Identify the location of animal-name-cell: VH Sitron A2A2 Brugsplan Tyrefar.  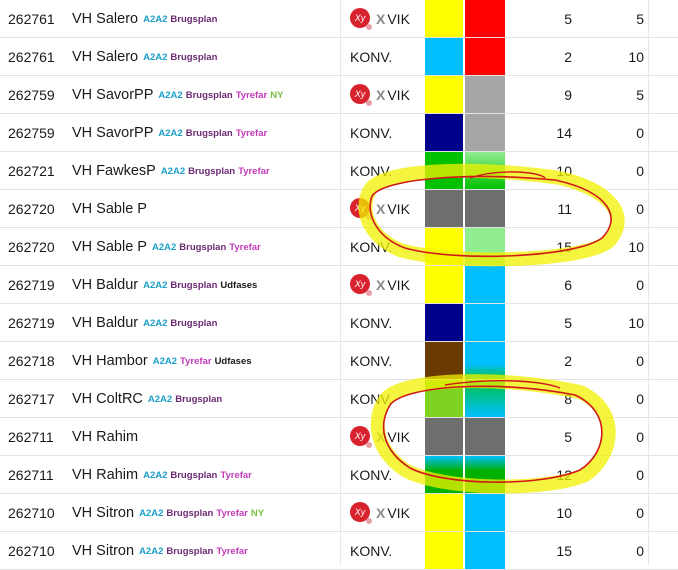
(161, 551).